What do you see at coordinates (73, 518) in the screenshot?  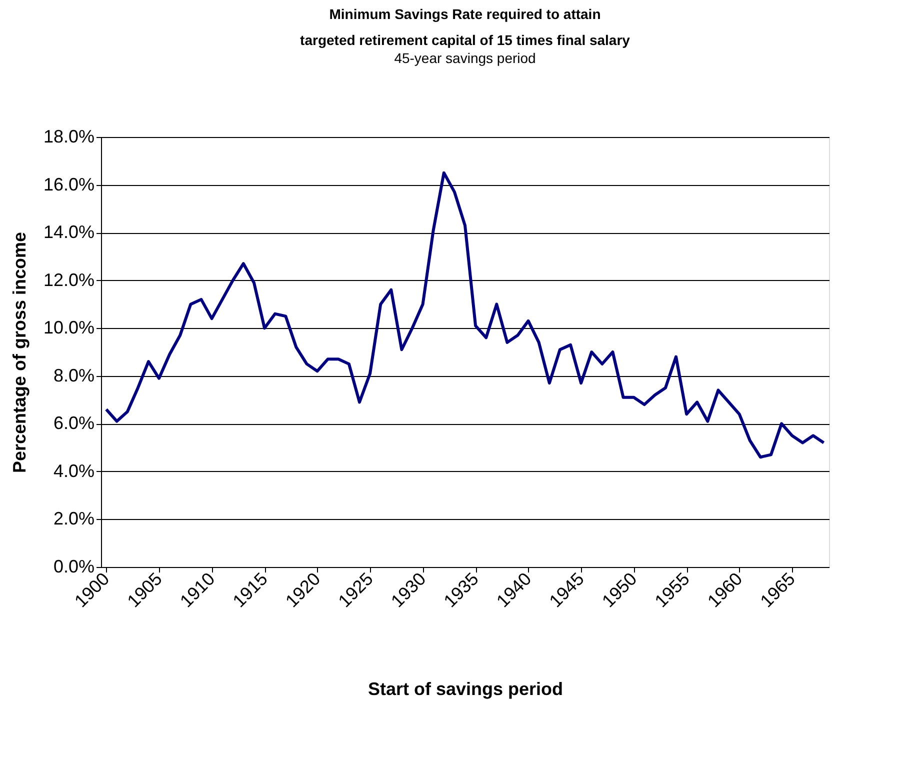 I see `y-tick-label: 2.0%` at bounding box center [73, 518].